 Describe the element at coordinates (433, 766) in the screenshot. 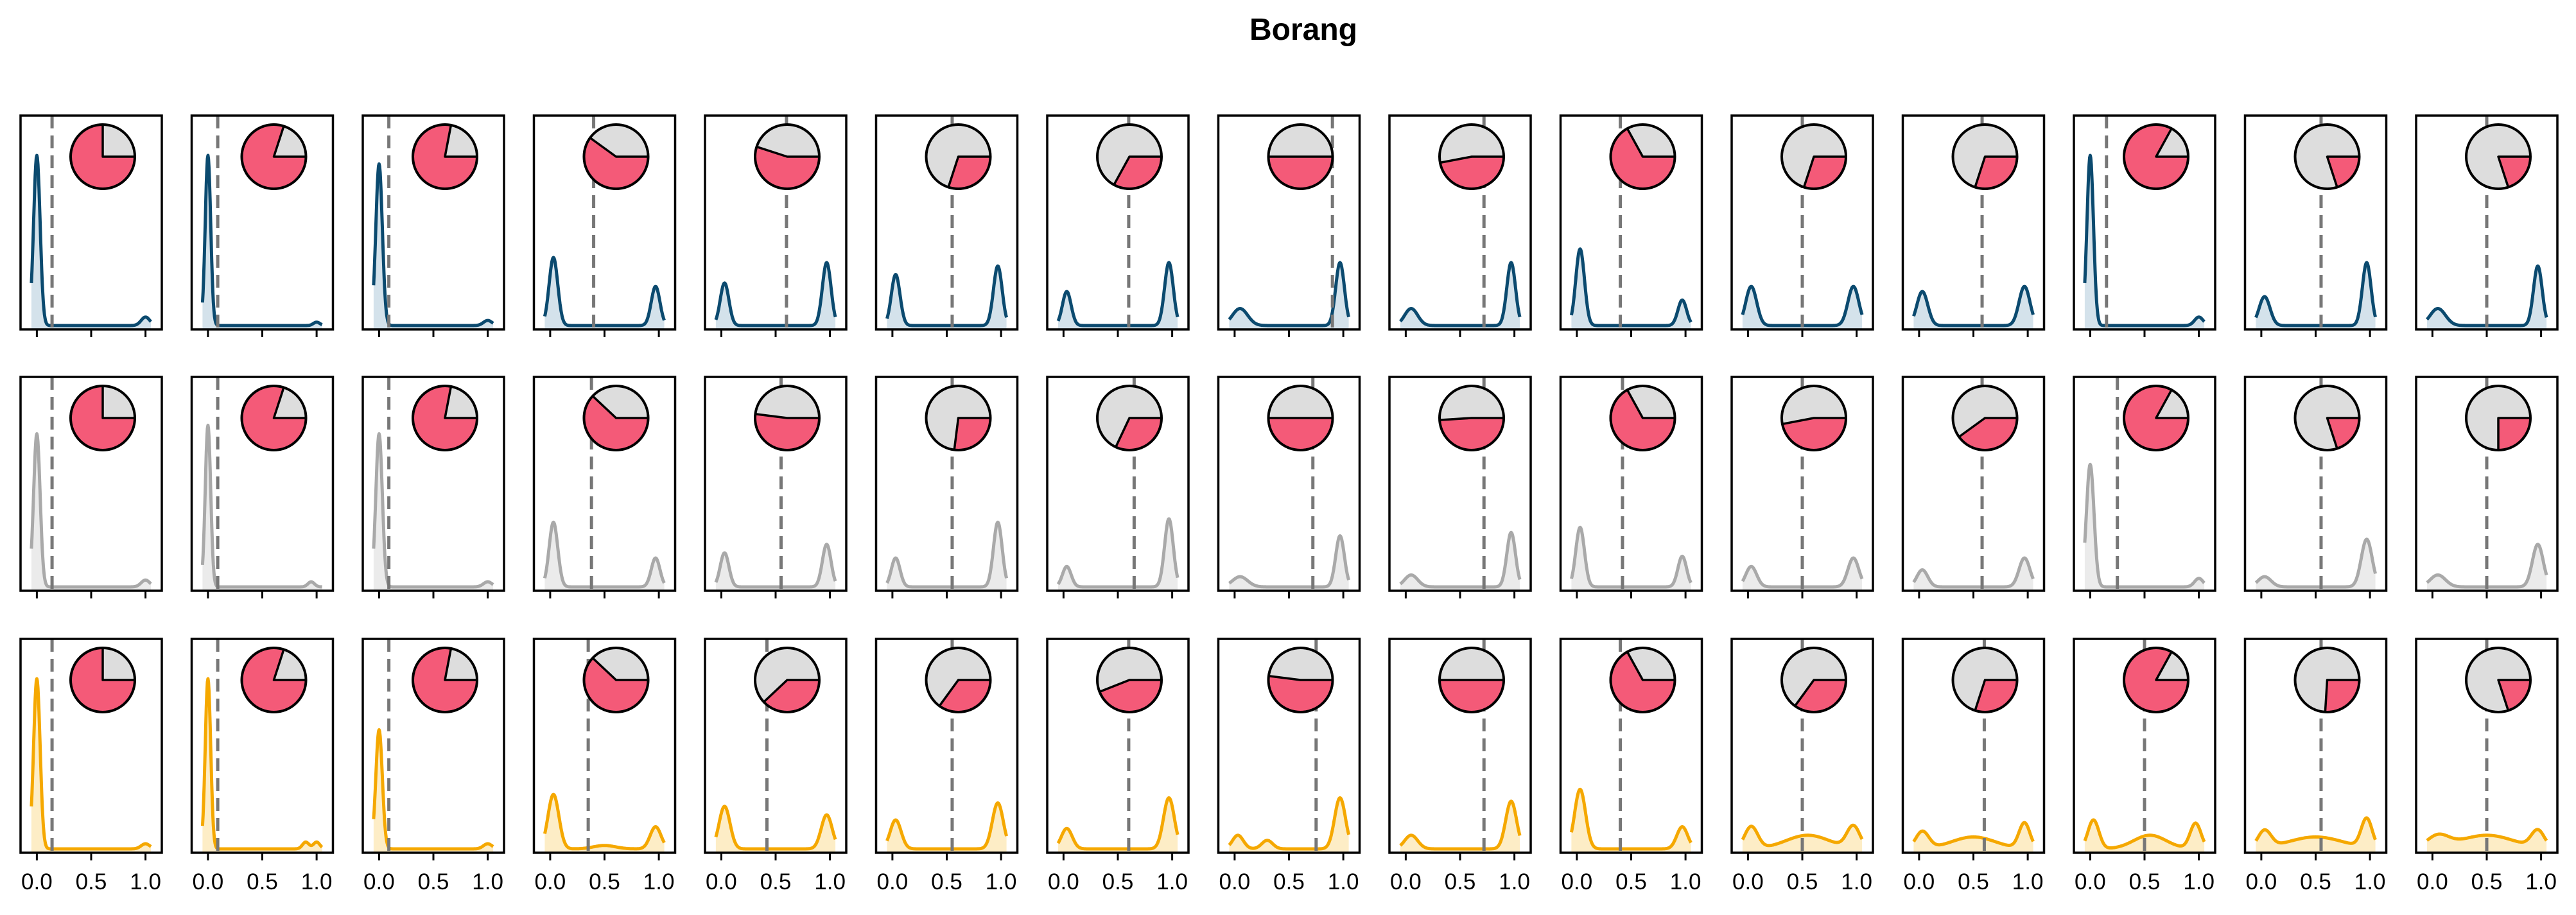

I see `panel-r3-c3: 0.0 0.5 1.0` at that location.